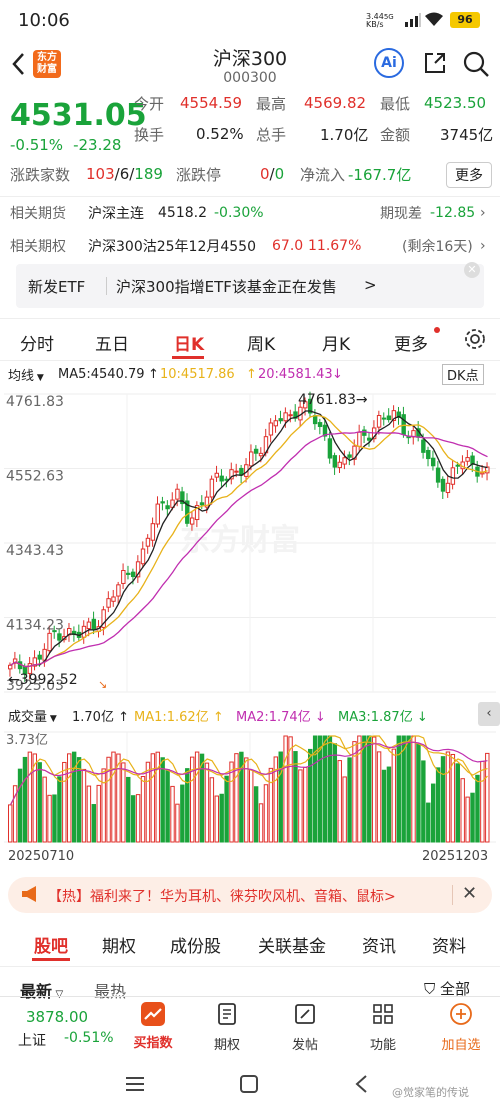 Image resolution: width=500 pixels, height=1112 pixels. I want to click on chevron-right-icon: ›, so click(483, 213).